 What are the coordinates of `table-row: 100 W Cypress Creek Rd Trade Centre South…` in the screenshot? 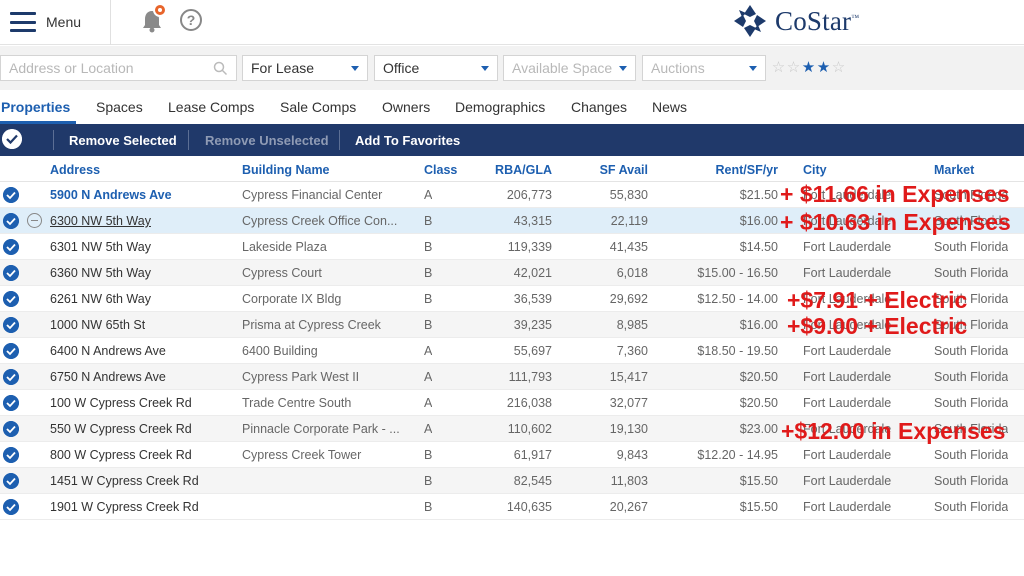 It's located at (512, 403).